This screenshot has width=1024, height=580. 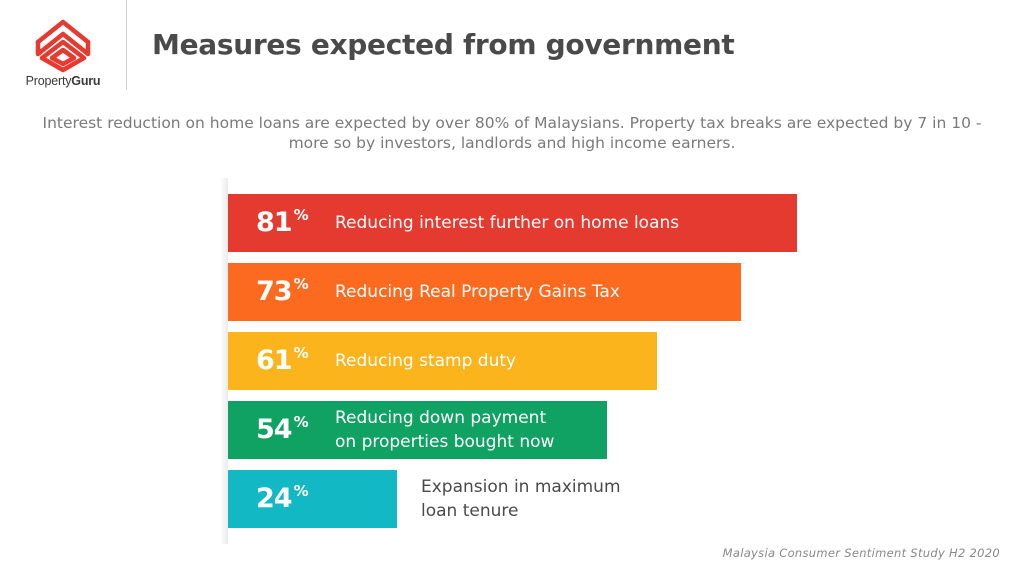 What do you see at coordinates (441, 418) in the screenshot?
I see `bar-category-label-line: Reducing down payment` at bounding box center [441, 418].